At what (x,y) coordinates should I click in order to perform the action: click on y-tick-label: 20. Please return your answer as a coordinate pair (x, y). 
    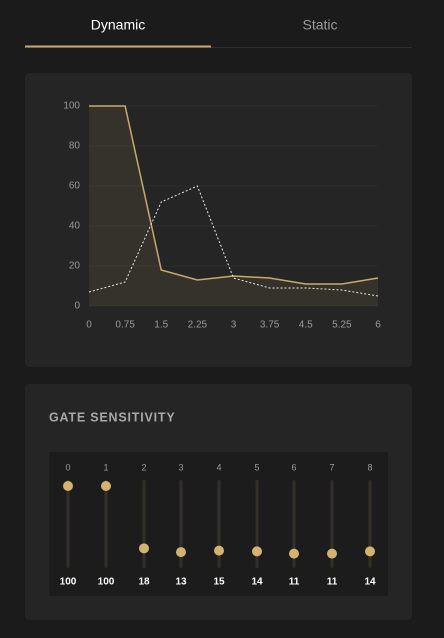
    Looking at the image, I should click on (75, 266).